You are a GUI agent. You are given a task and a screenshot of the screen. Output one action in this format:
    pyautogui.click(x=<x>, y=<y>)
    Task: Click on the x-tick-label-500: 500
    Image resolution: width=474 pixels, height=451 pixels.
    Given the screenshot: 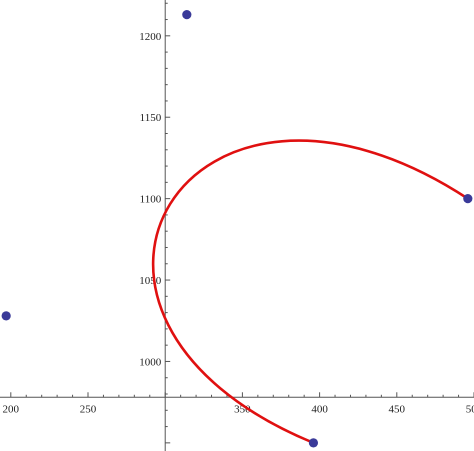 What is the action you would take?
    pyautogui.click(x=470, y=409)
    